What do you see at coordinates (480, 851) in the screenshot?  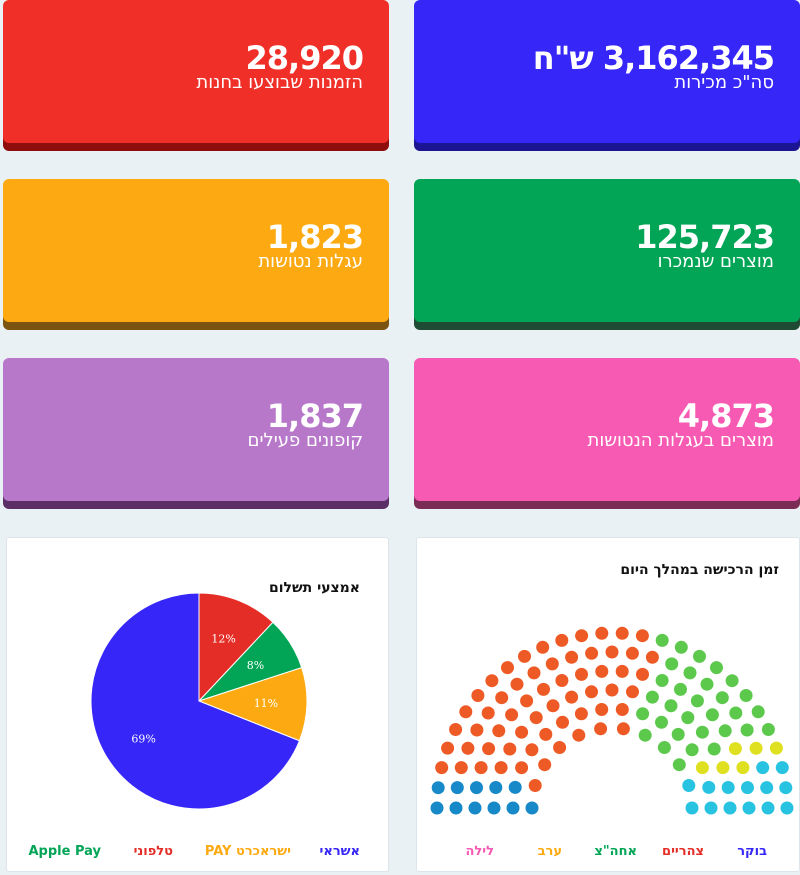 I see `arc-legend-item: לילה` at bounding box center [480, 851].